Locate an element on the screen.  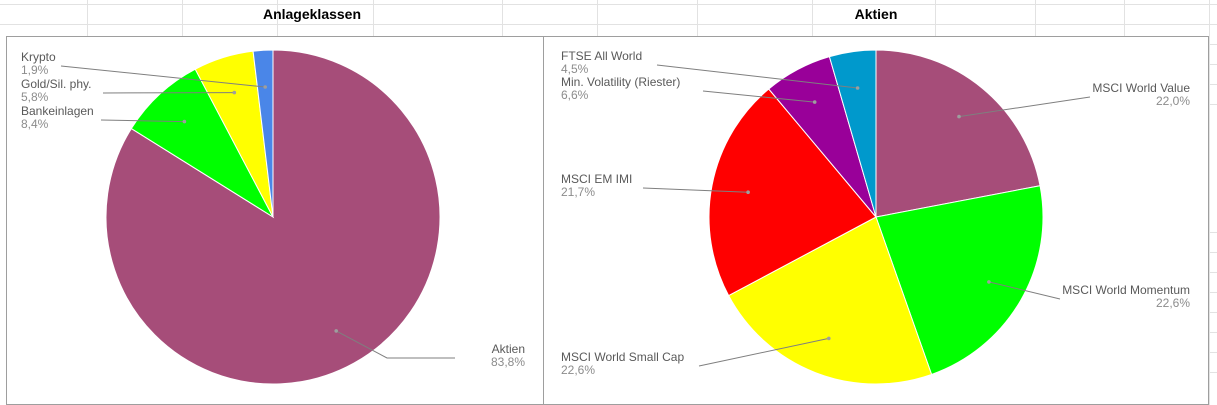
slice-label-msci-world-value: MSCI World Value is located at coordinates (1141, 88).